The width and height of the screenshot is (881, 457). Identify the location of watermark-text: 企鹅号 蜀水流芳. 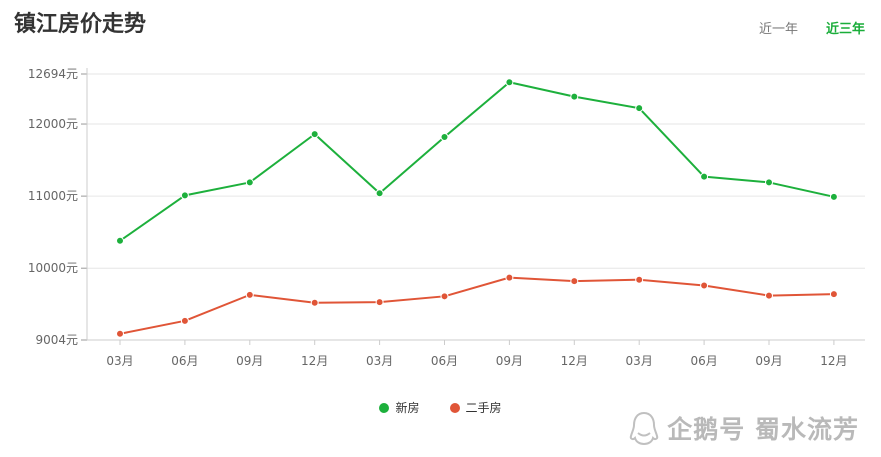
(763, 429).